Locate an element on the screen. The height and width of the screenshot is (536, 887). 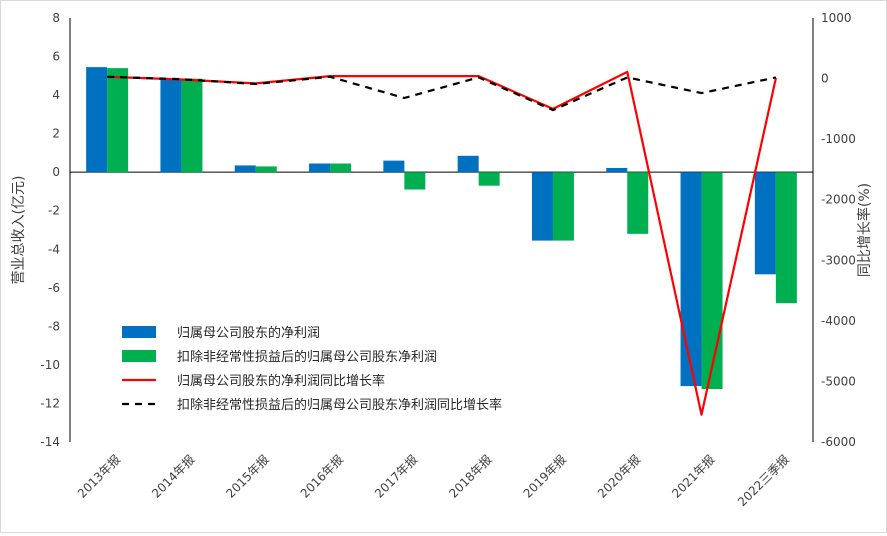
x-category-label: 2016年报 is located at coordinates (321, 476).